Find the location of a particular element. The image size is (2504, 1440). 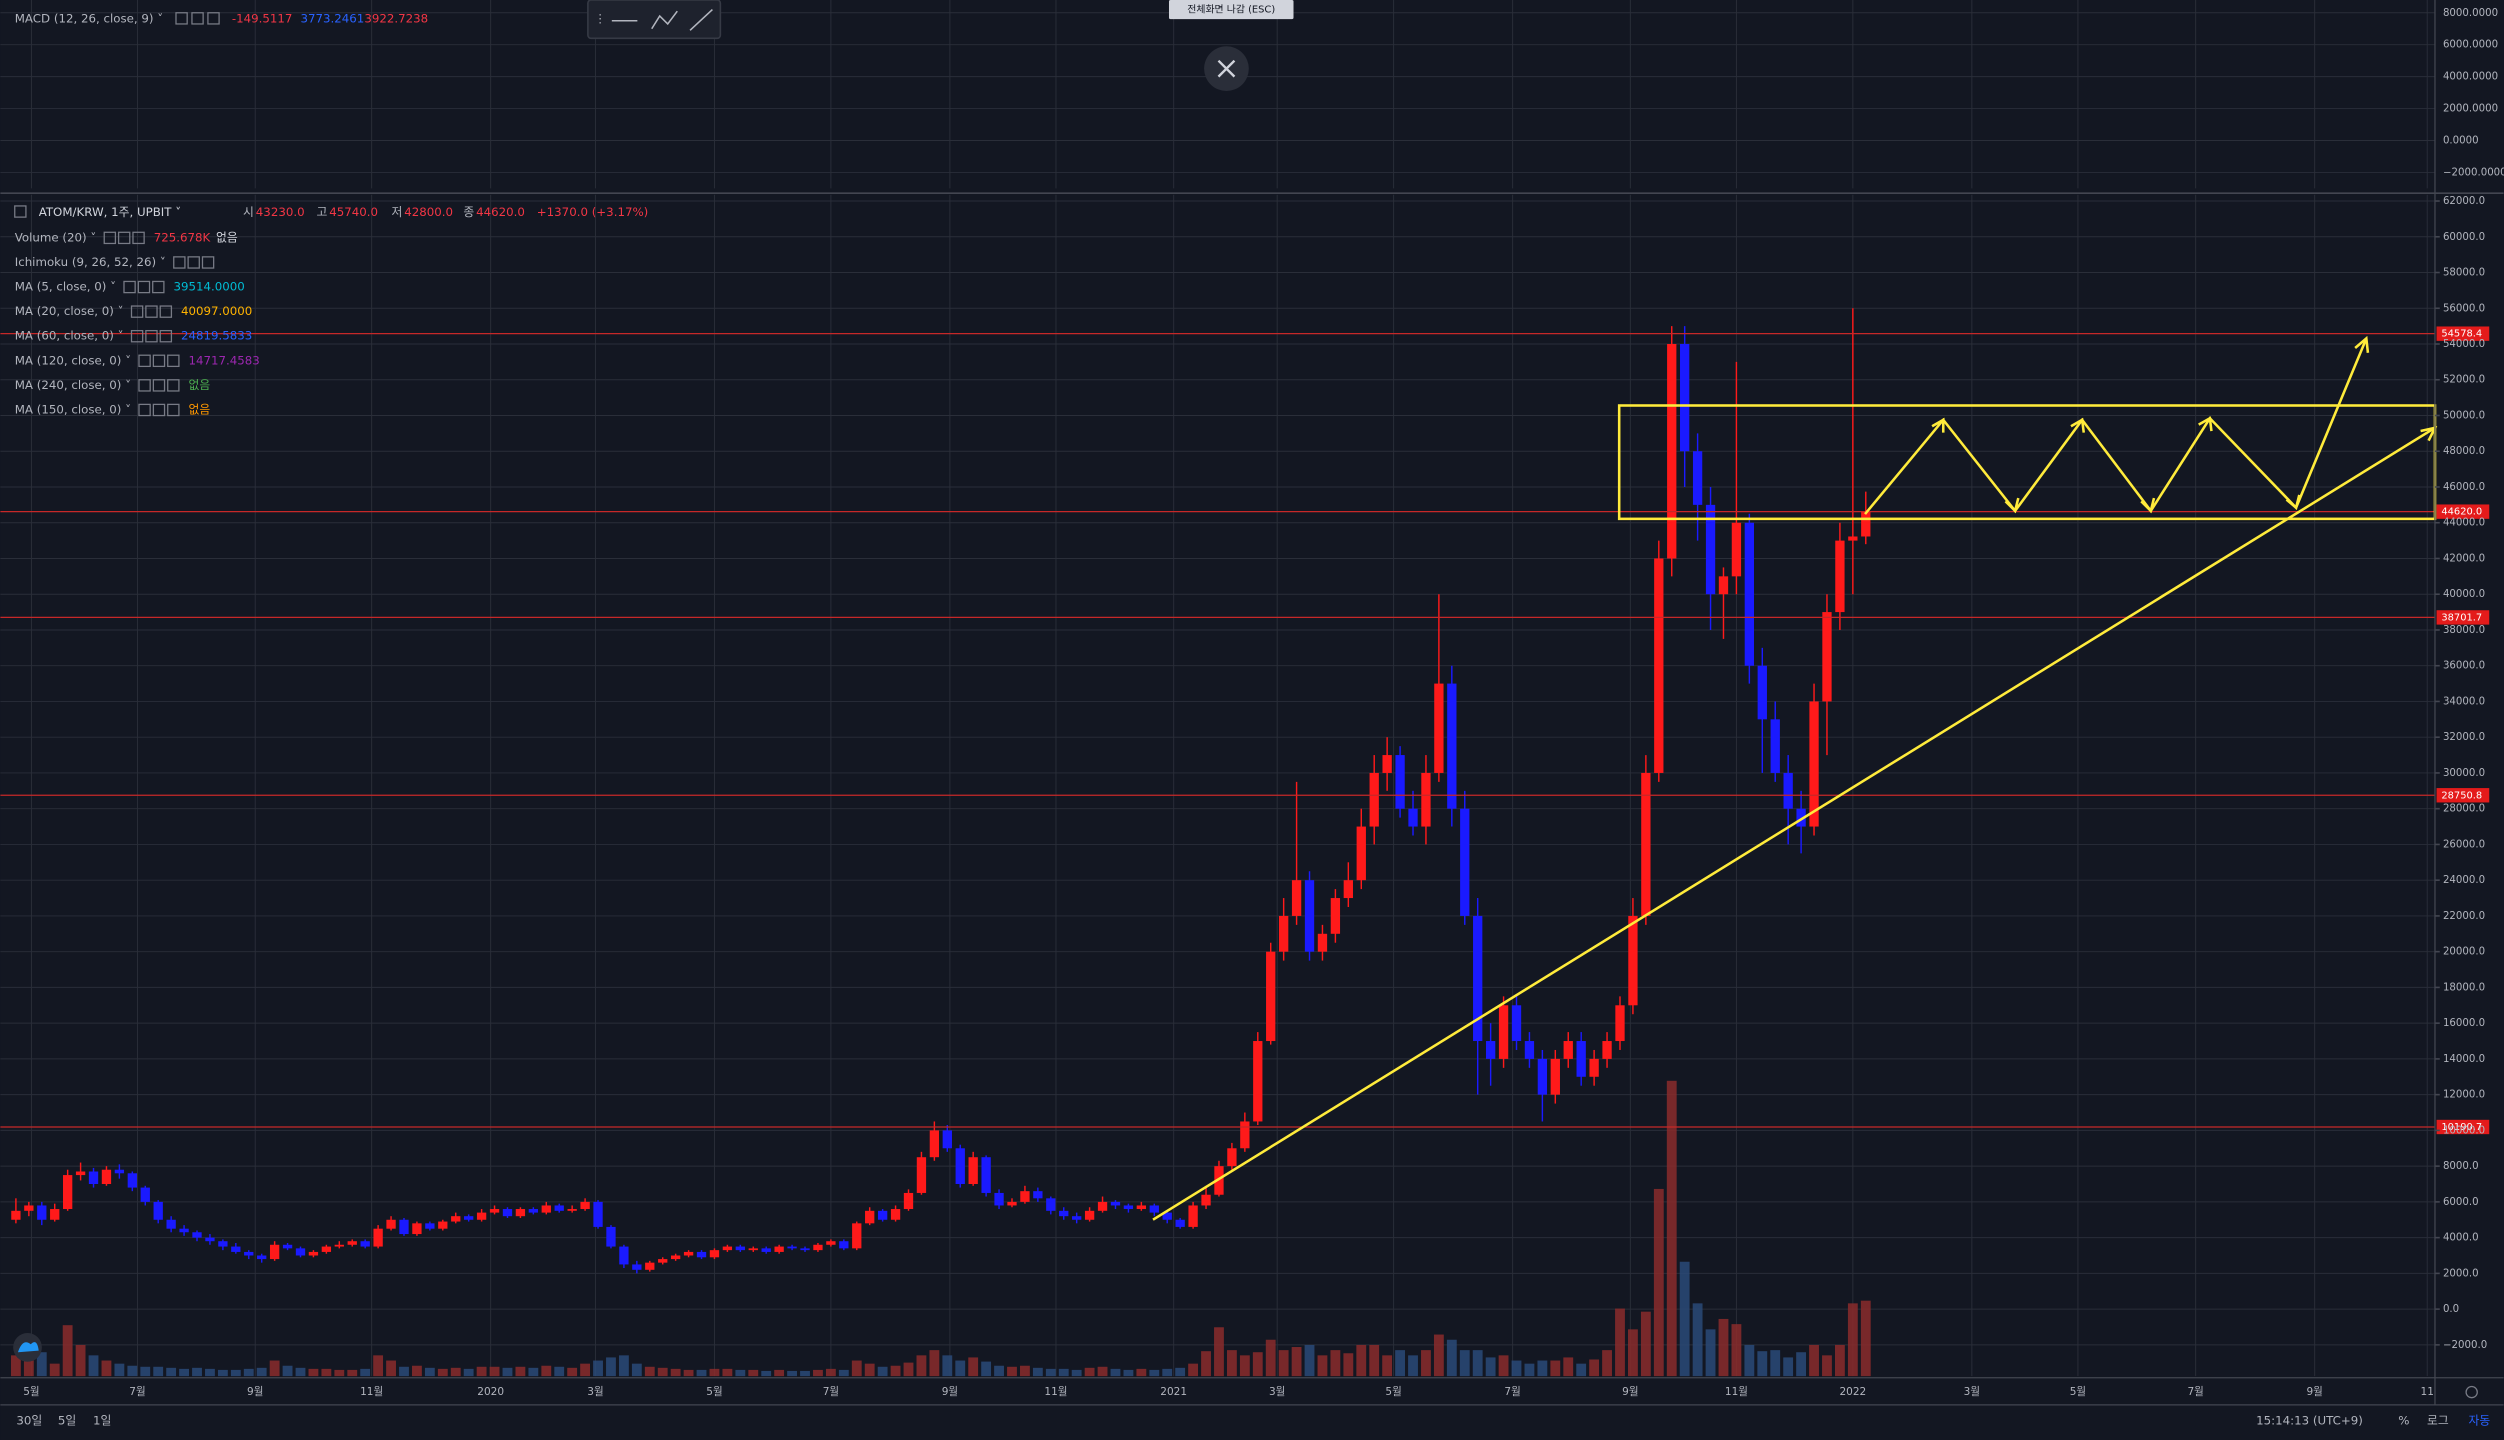

x-tick-label: 11월 is located at coordinates (371, 1392).